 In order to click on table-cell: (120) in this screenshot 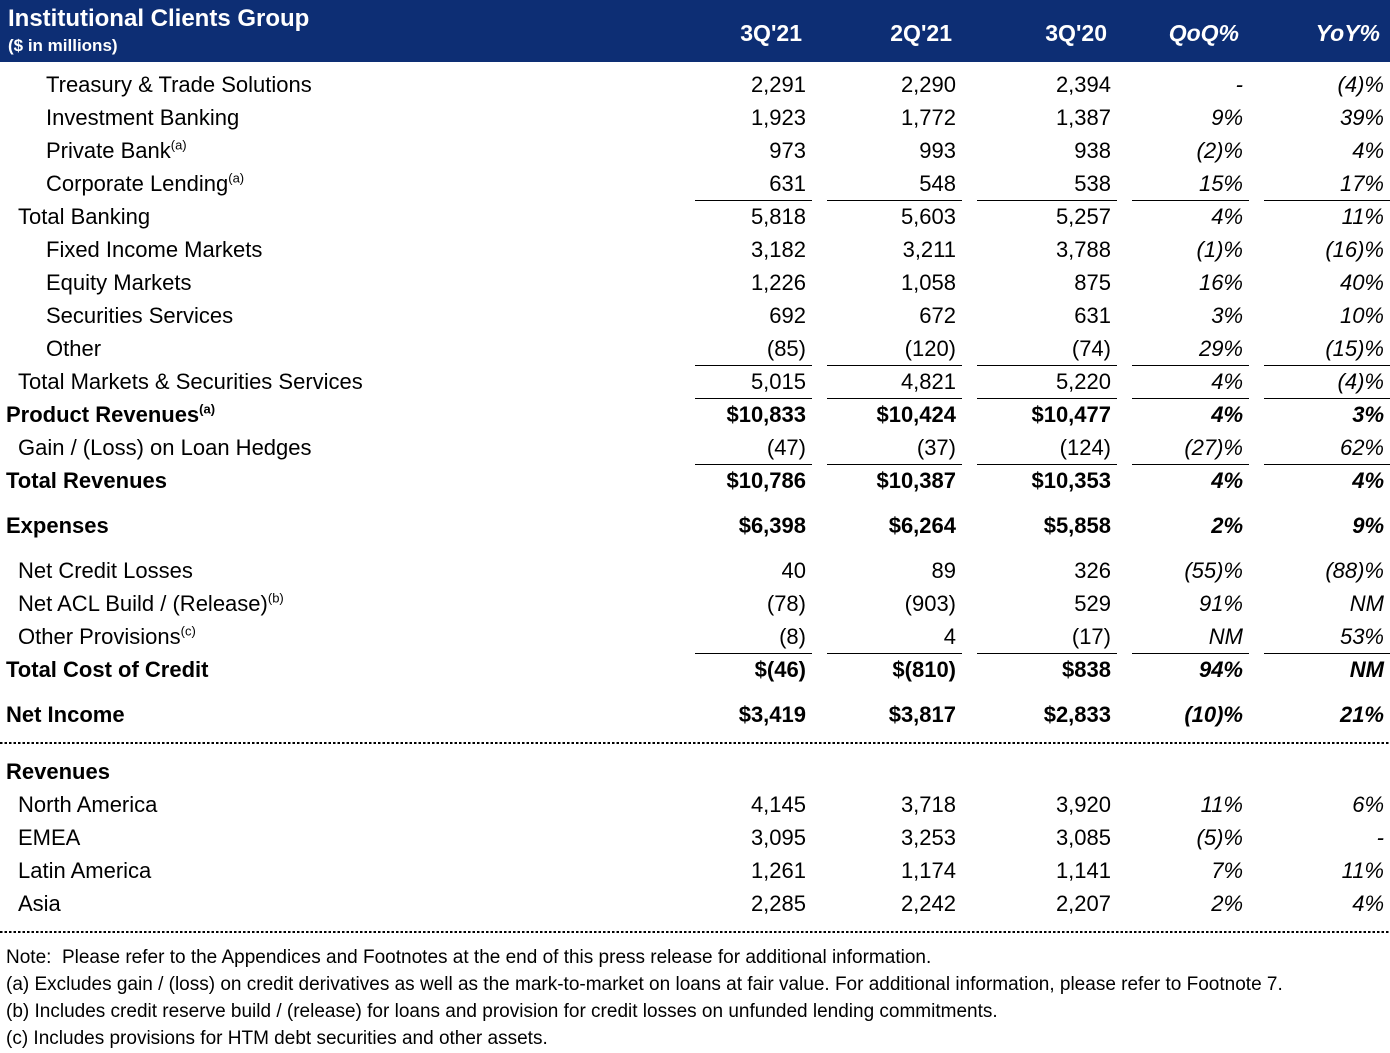, I will do `click(894, 349)`.